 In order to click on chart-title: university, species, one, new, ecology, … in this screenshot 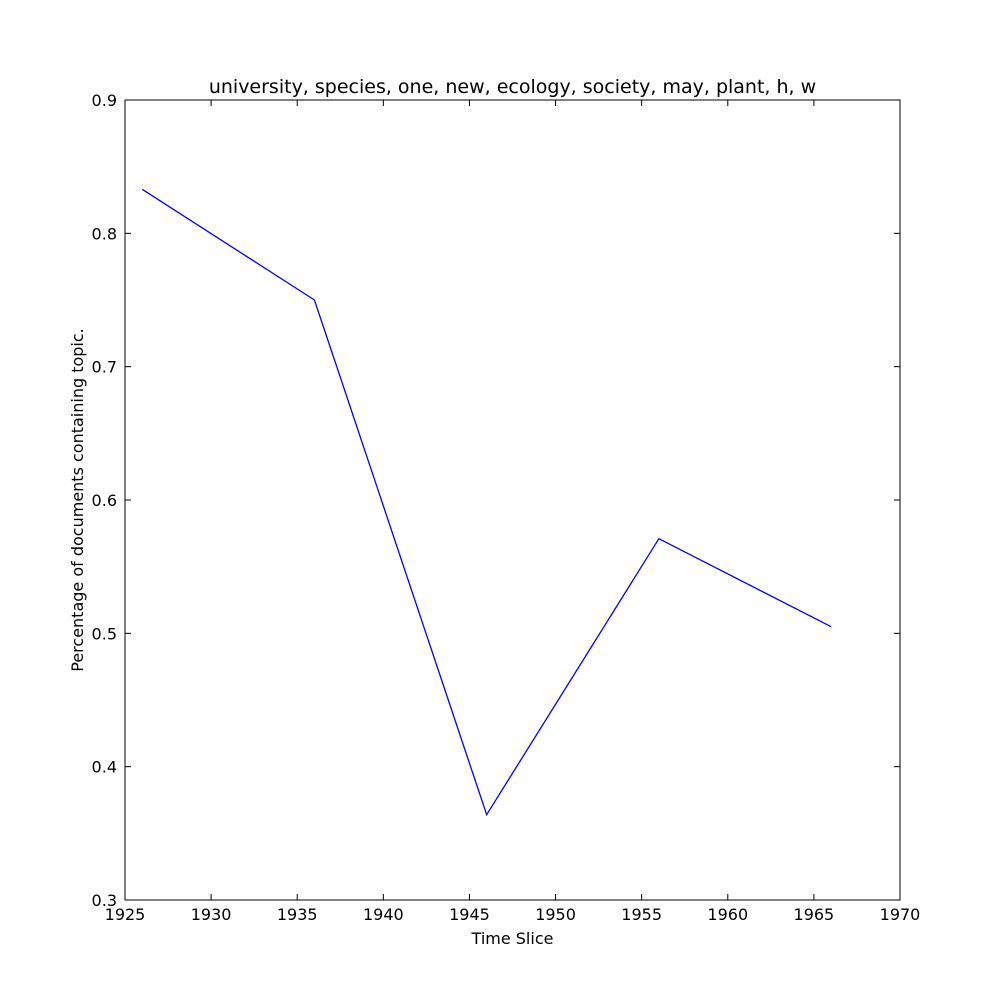, I will do `click(512, 87)`.